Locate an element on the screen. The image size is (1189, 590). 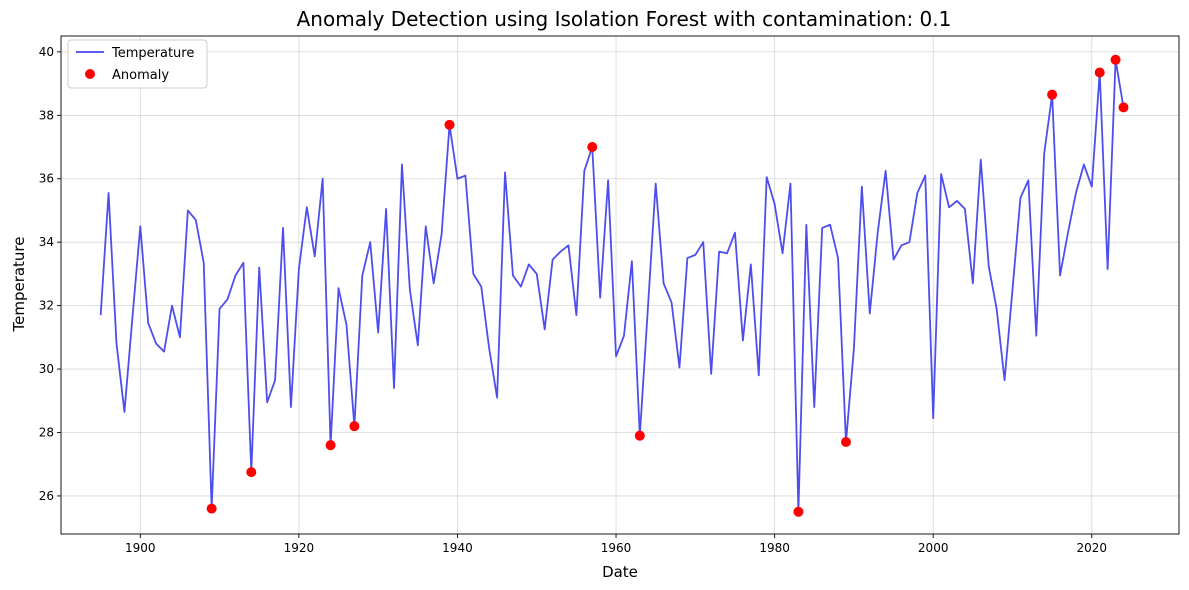
y-tick-label: 30 is located at coordinates (46, 369).